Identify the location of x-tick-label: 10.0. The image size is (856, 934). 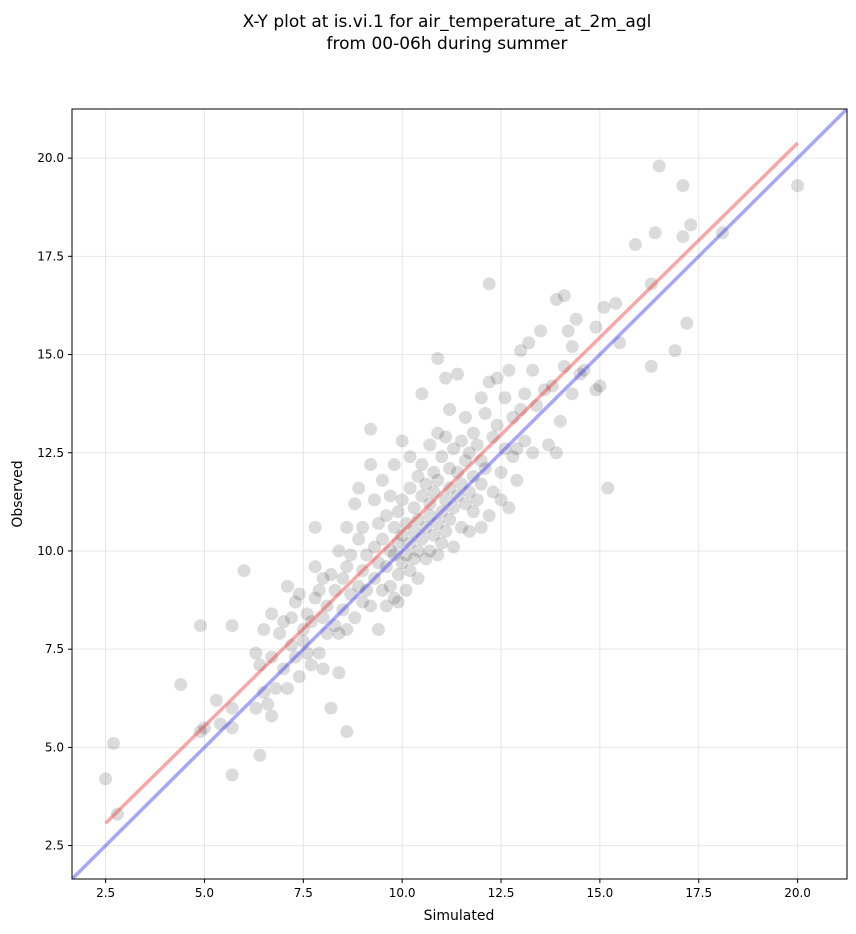
(402, 893).